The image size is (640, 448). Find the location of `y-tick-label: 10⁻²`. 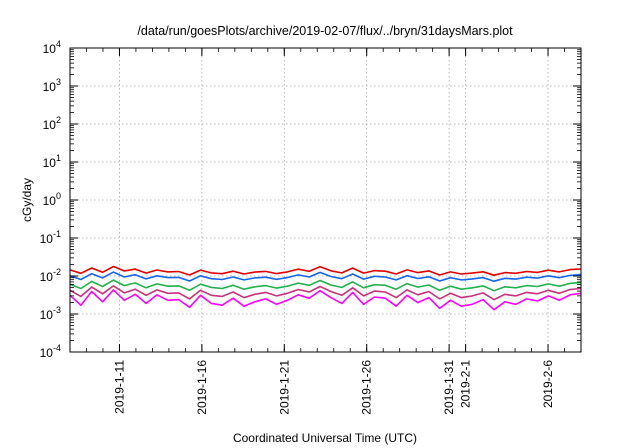

y-tick-label: 10⁻² is located at coordinates (50, 275).